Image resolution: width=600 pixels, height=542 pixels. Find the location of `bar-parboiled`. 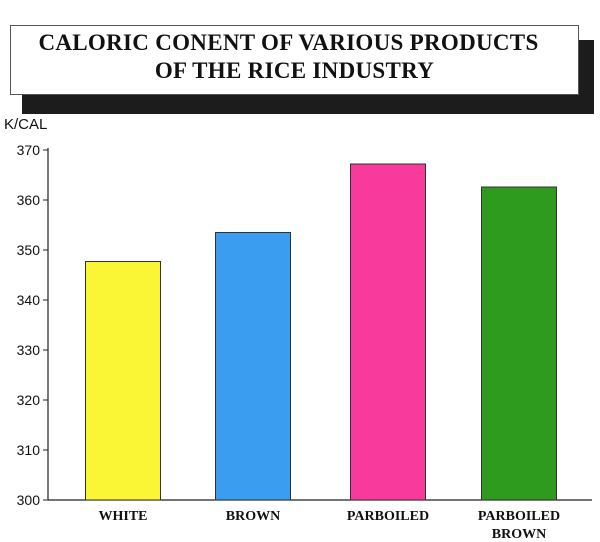

bar-parboiled is located at coordinates (388, 332).